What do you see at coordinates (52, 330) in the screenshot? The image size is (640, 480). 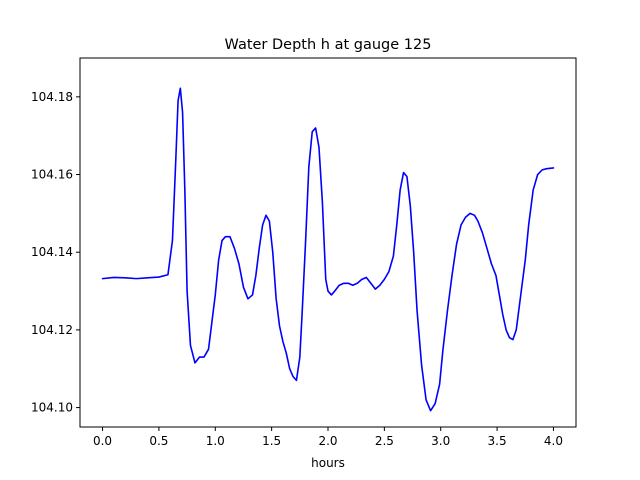 I see `y-tick-label: 104.12` at bounding box center [52, 330].